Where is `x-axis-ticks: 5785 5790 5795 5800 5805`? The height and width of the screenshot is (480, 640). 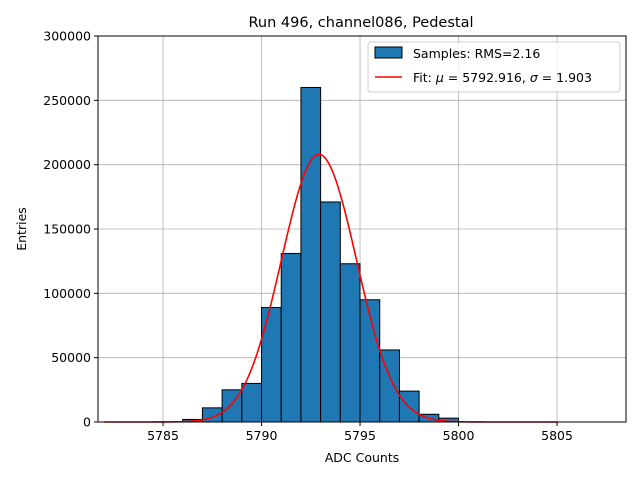
x-axis-ticks: 5785 5790 5795 5800 5805 is located at coordinates (360, 432).